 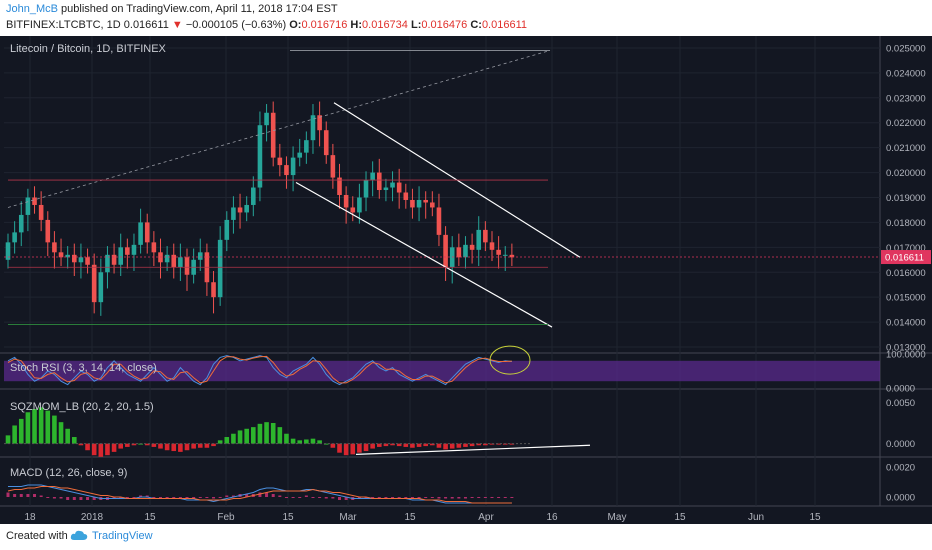 What do you see at coordinates (146, 25) in the screenshot?
I see `last-price: 0.016611` at bounding box center [146, 25].